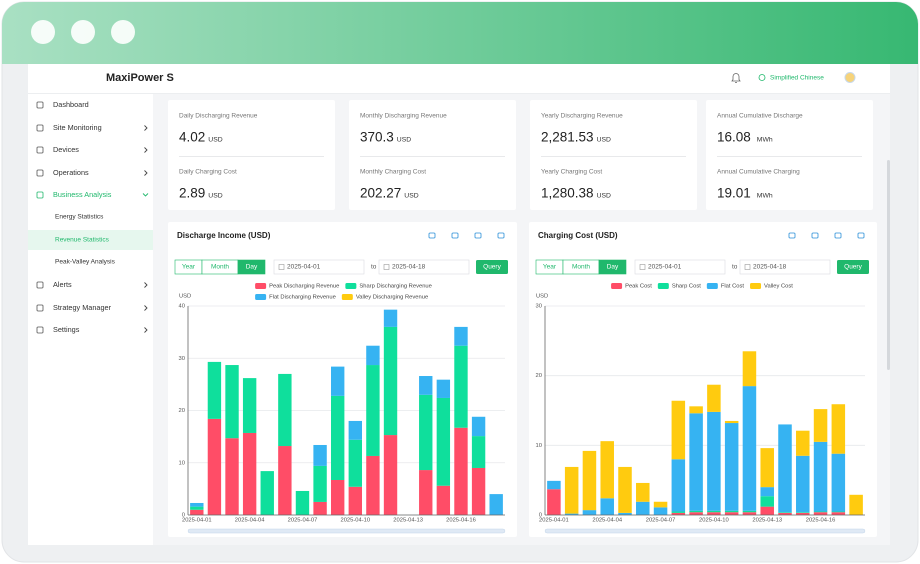  Describe the element at coordinates (224, 235) in the screenshot. I see `chart-title: Discharge Income (USD)` at that location.